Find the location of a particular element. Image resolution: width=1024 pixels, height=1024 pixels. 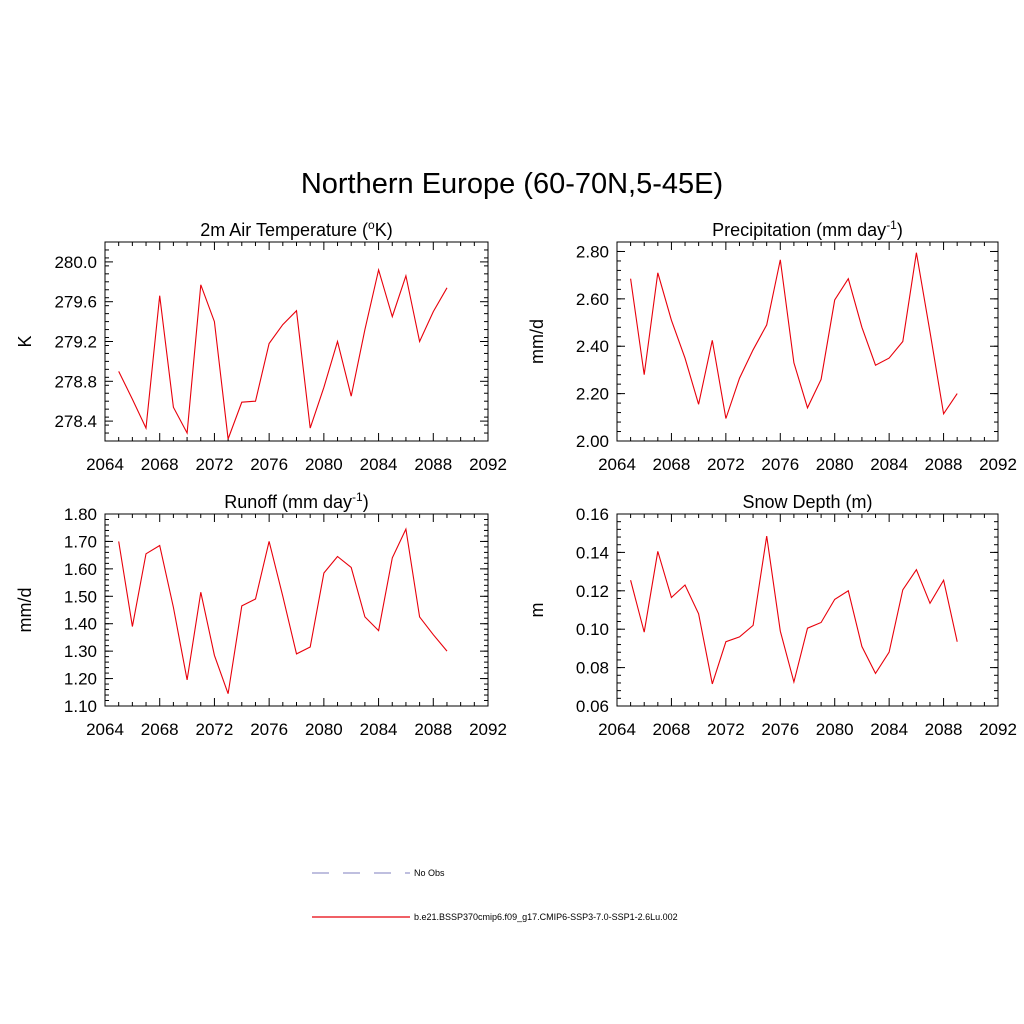

y-axis-label: K is located at coordinates (25, 341).